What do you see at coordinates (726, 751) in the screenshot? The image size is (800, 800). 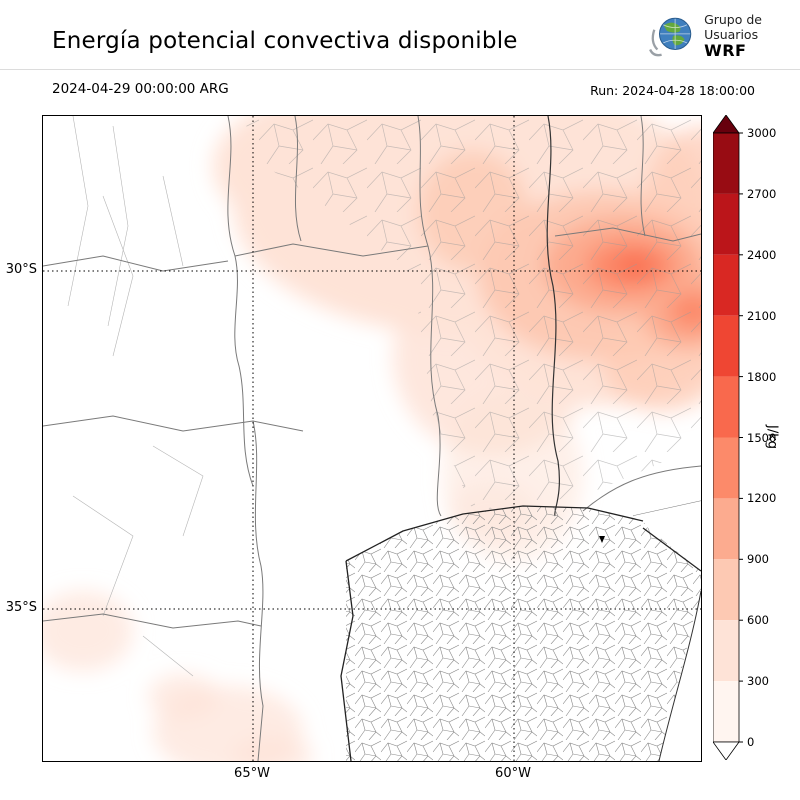 I see `colorbar-under-arrow` at bounding box center [726, 751].